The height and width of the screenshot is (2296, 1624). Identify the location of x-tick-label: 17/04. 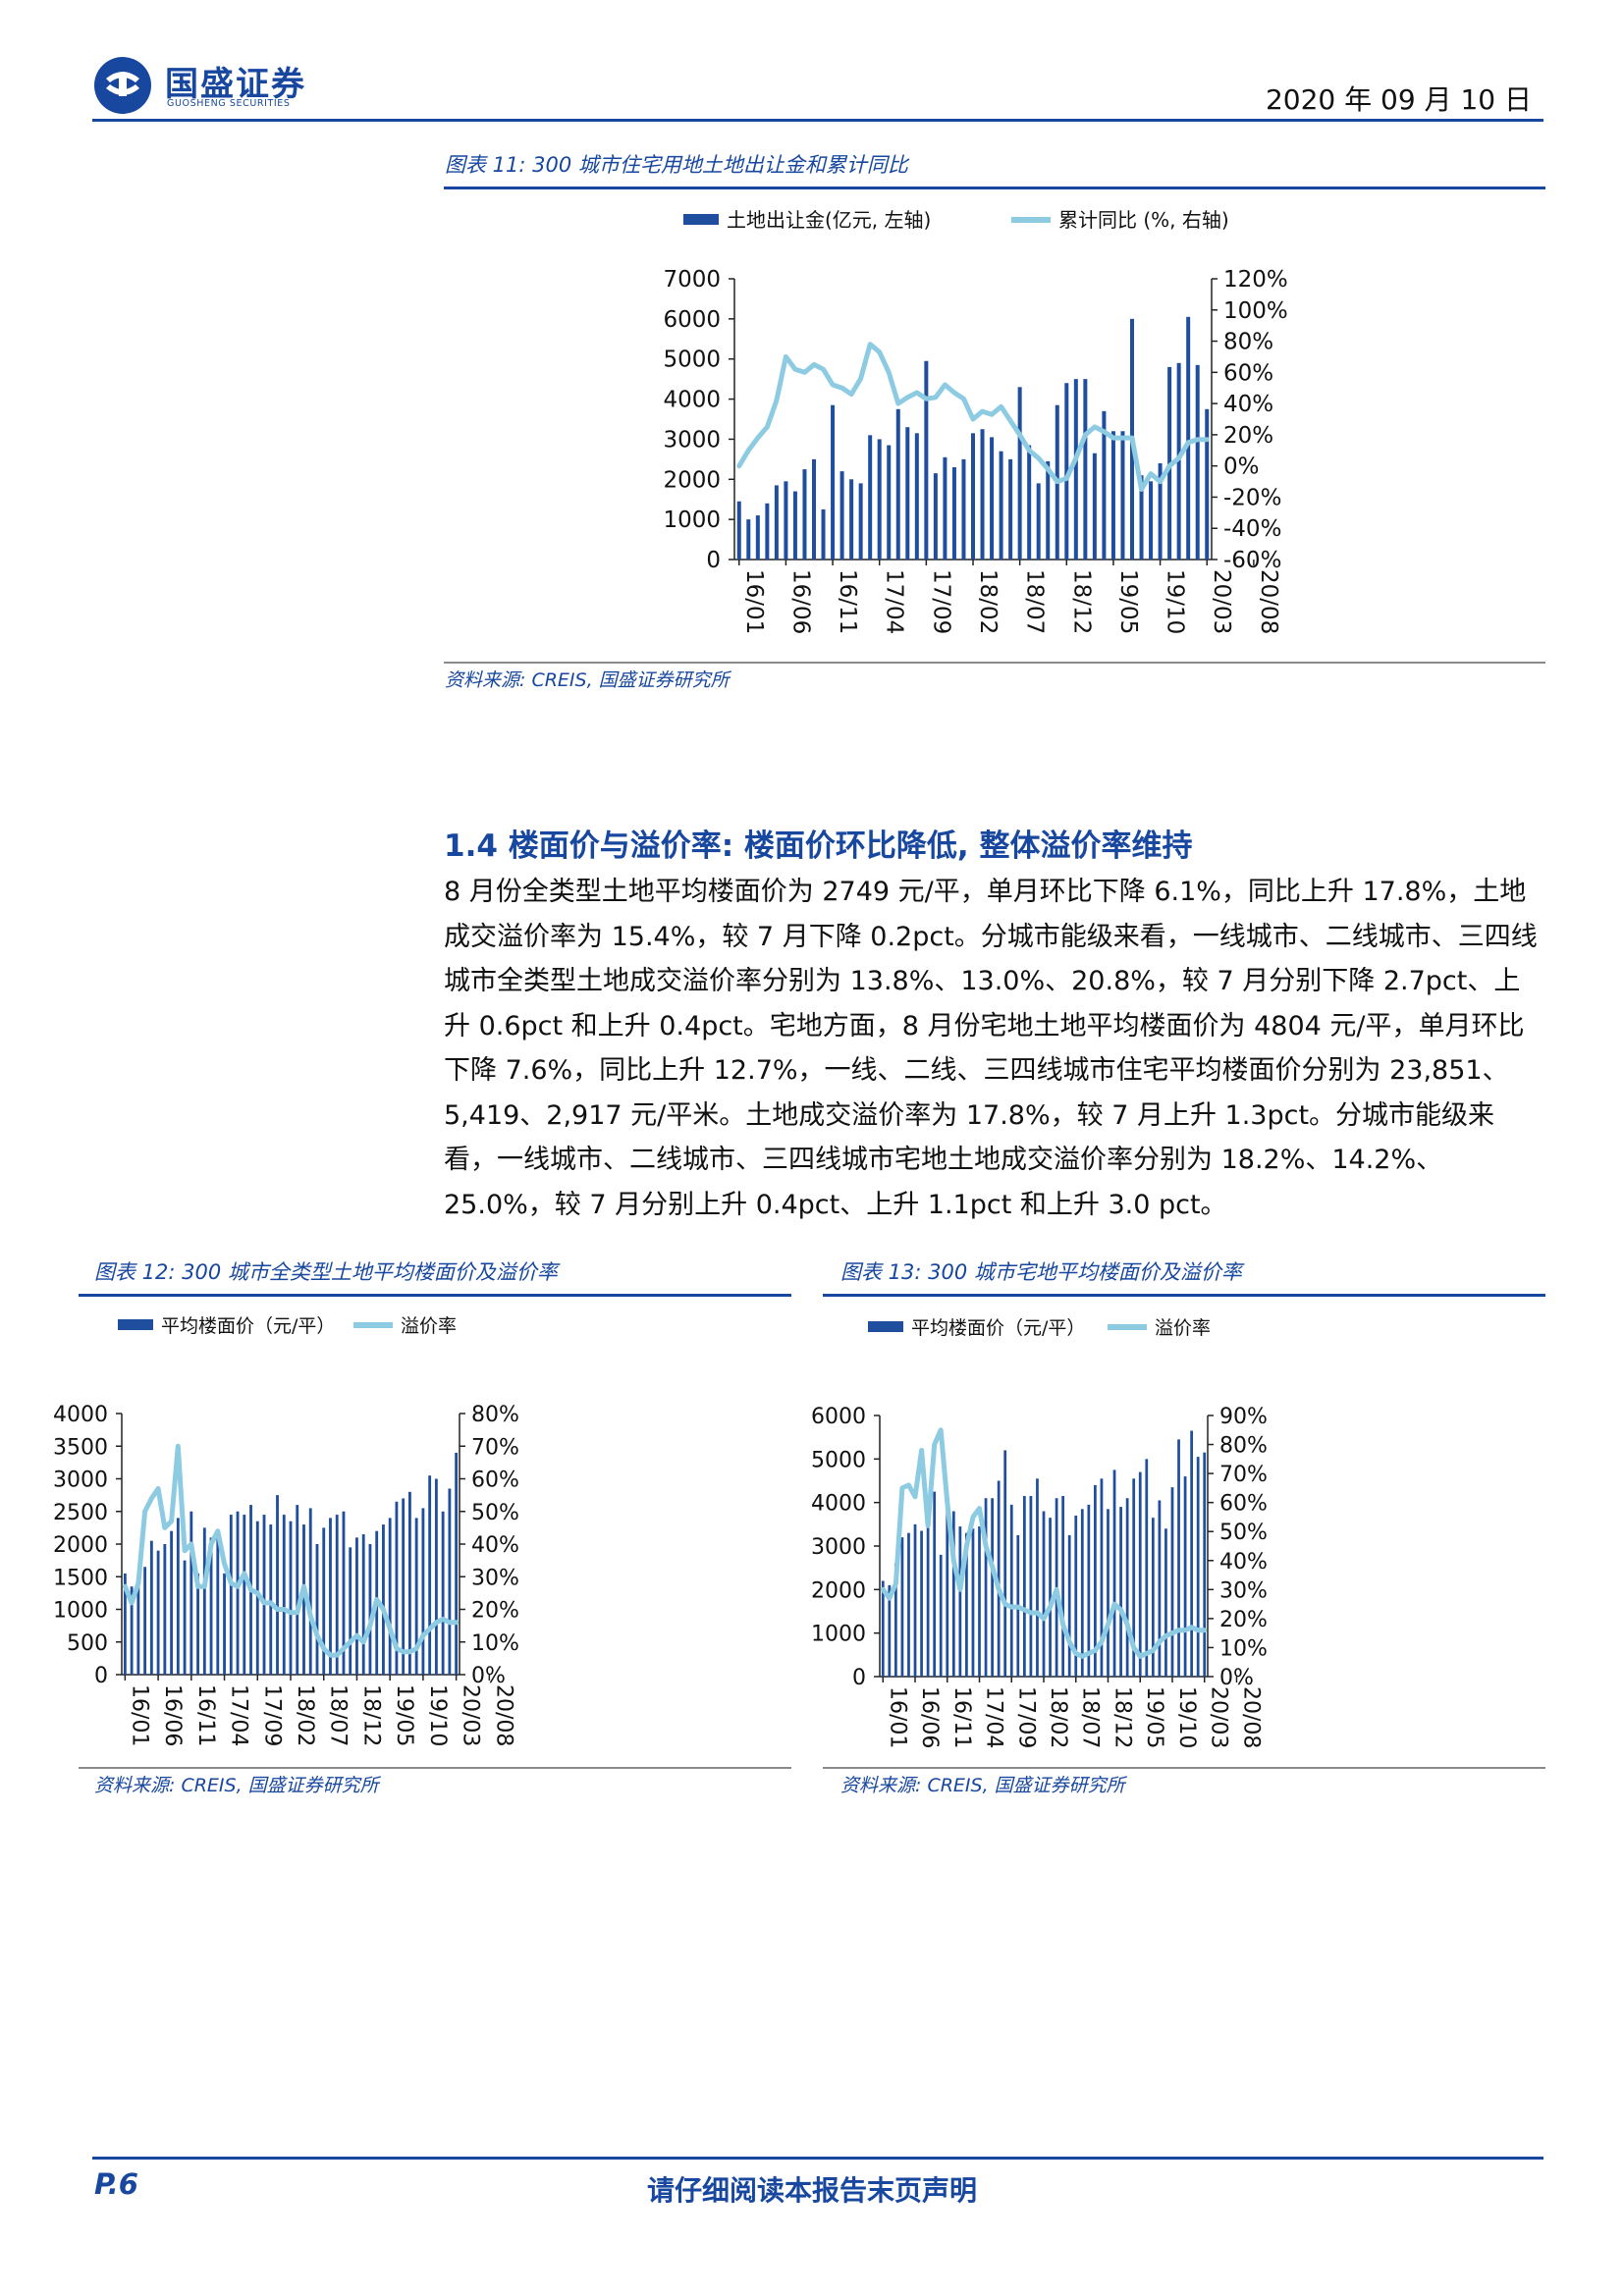
(994, 1717).